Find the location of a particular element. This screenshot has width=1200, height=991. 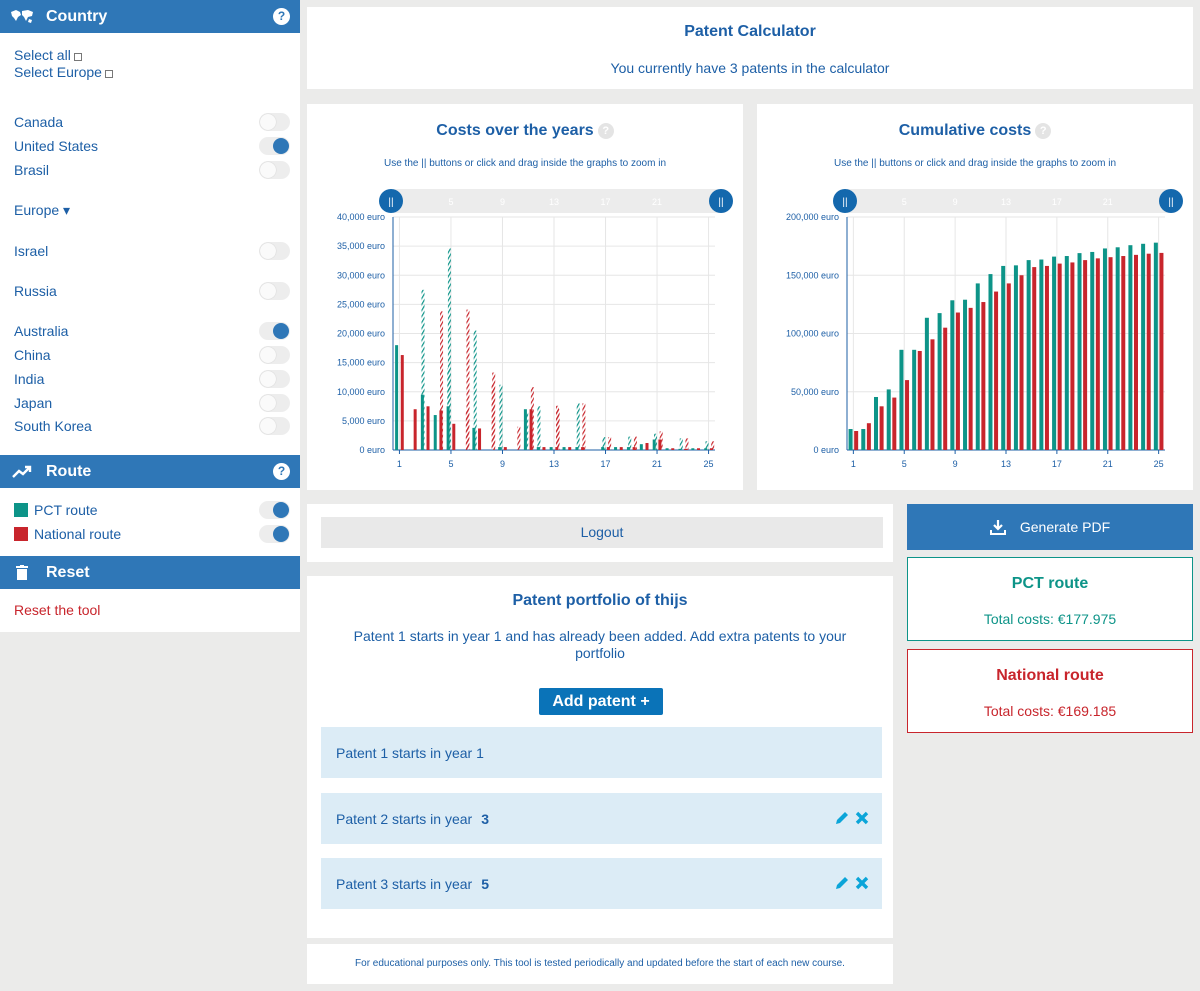

route-item-national: National route is located at coordinates (152, 534).